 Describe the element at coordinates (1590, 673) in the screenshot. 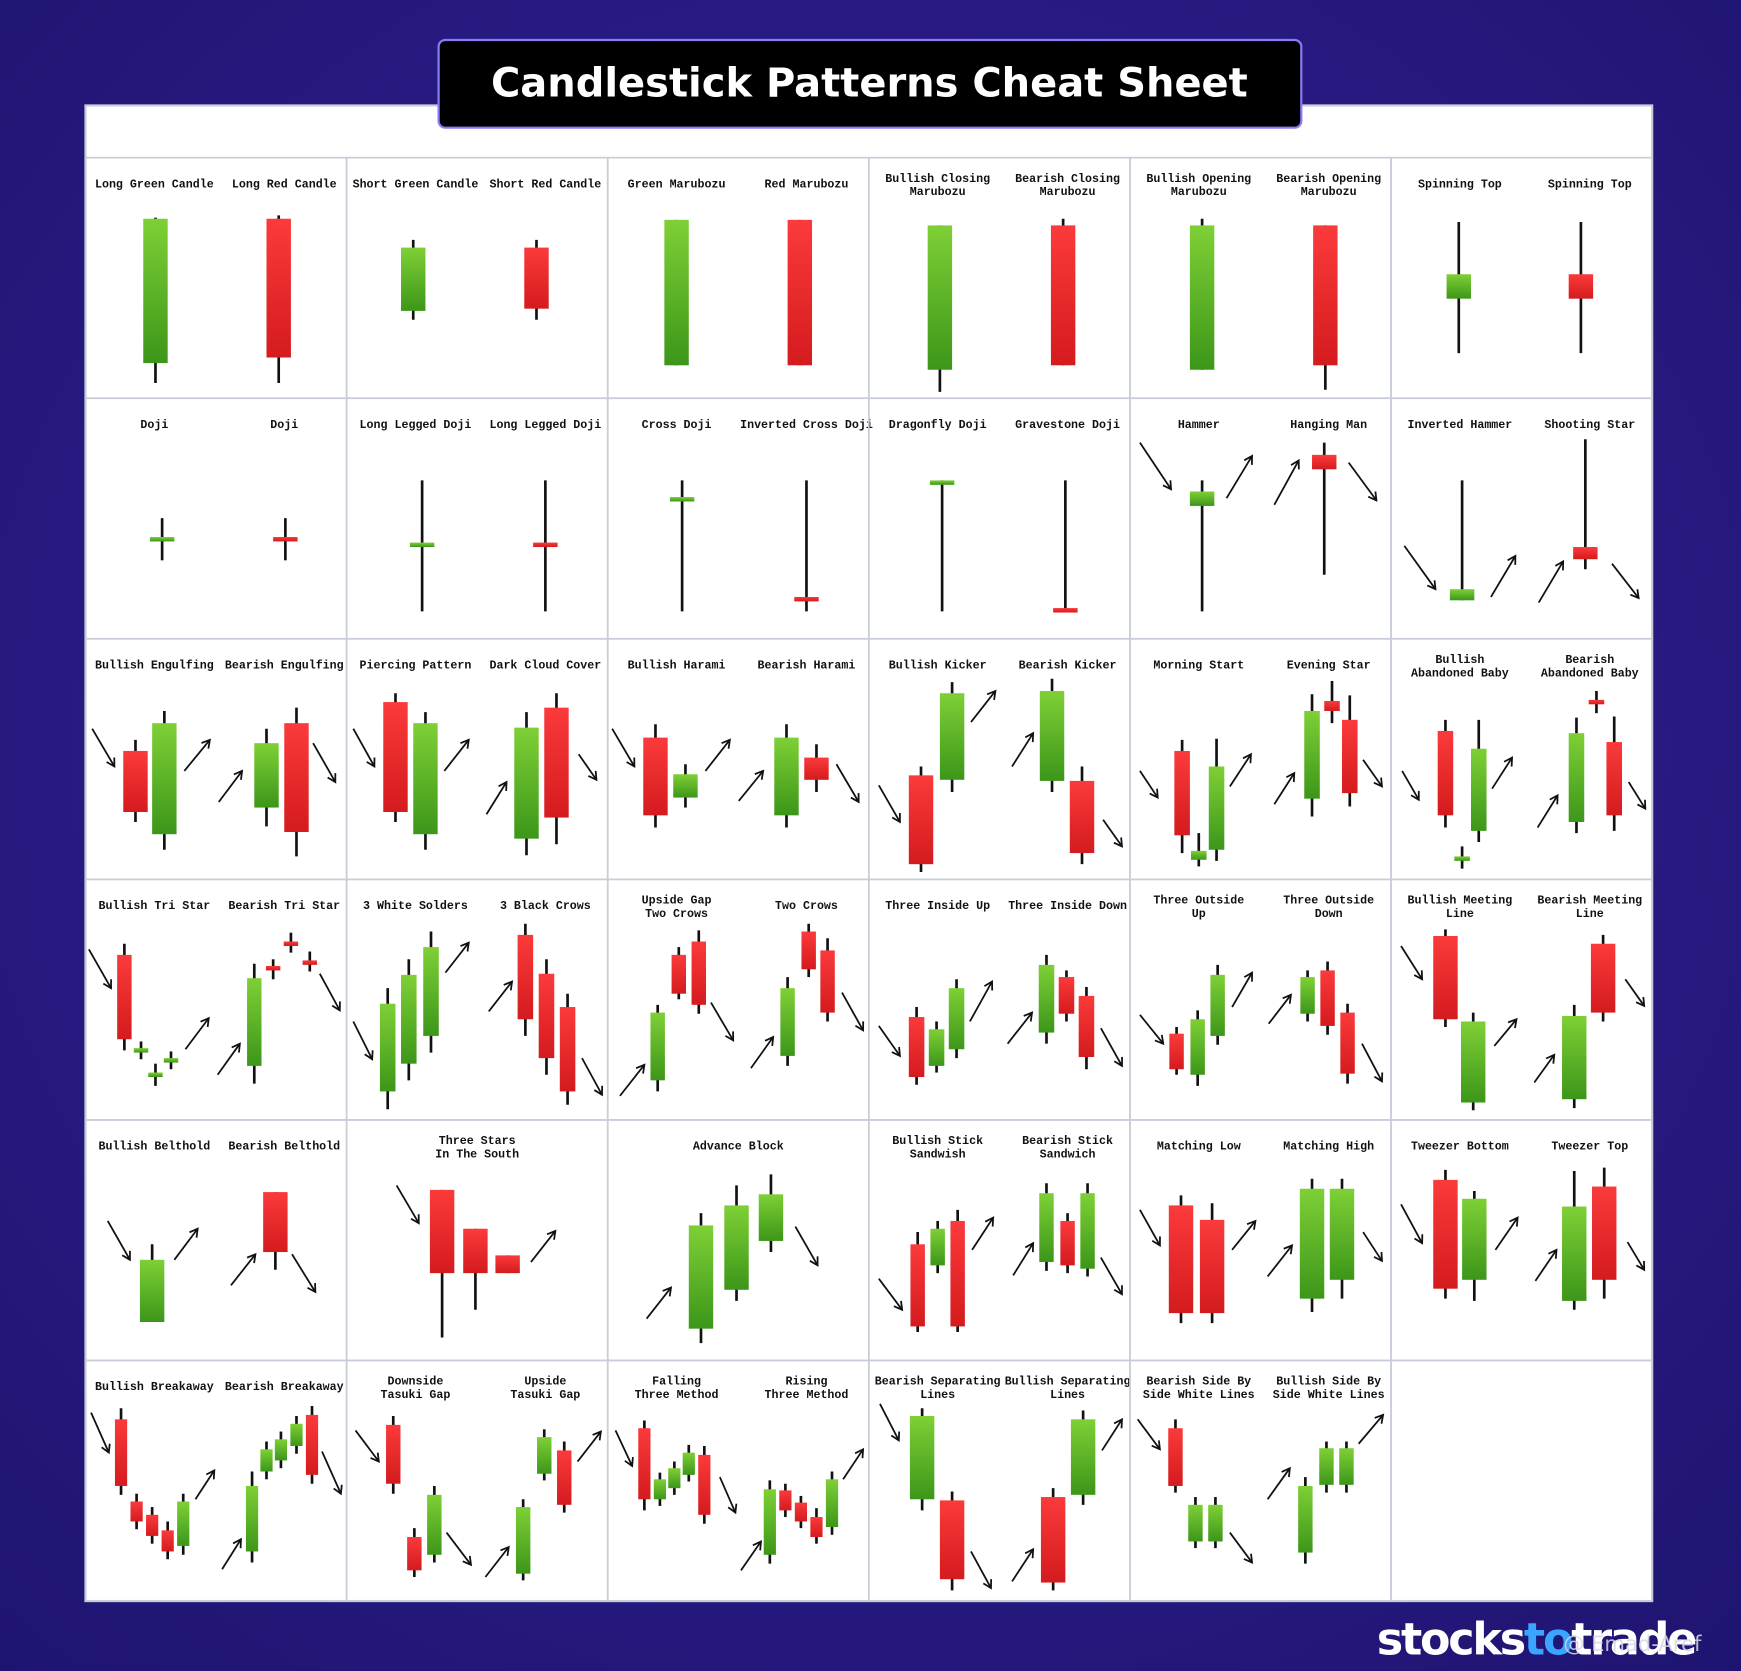

I see `pattern-label: Abandoned Baby` at that location.